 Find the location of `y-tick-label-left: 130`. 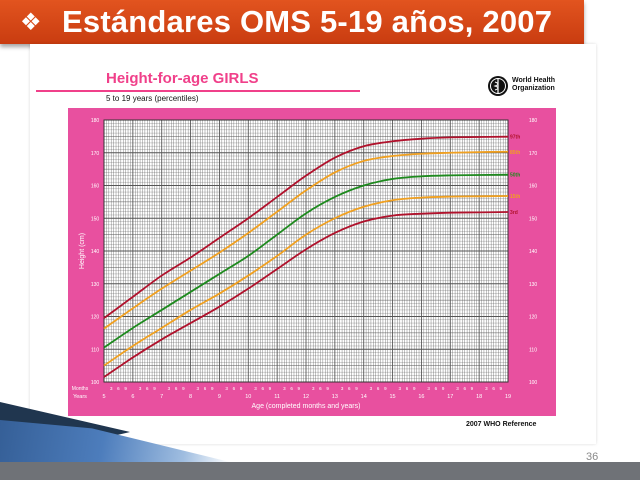

y-tick-label-left: 130 is located at coordinates (95, 285).